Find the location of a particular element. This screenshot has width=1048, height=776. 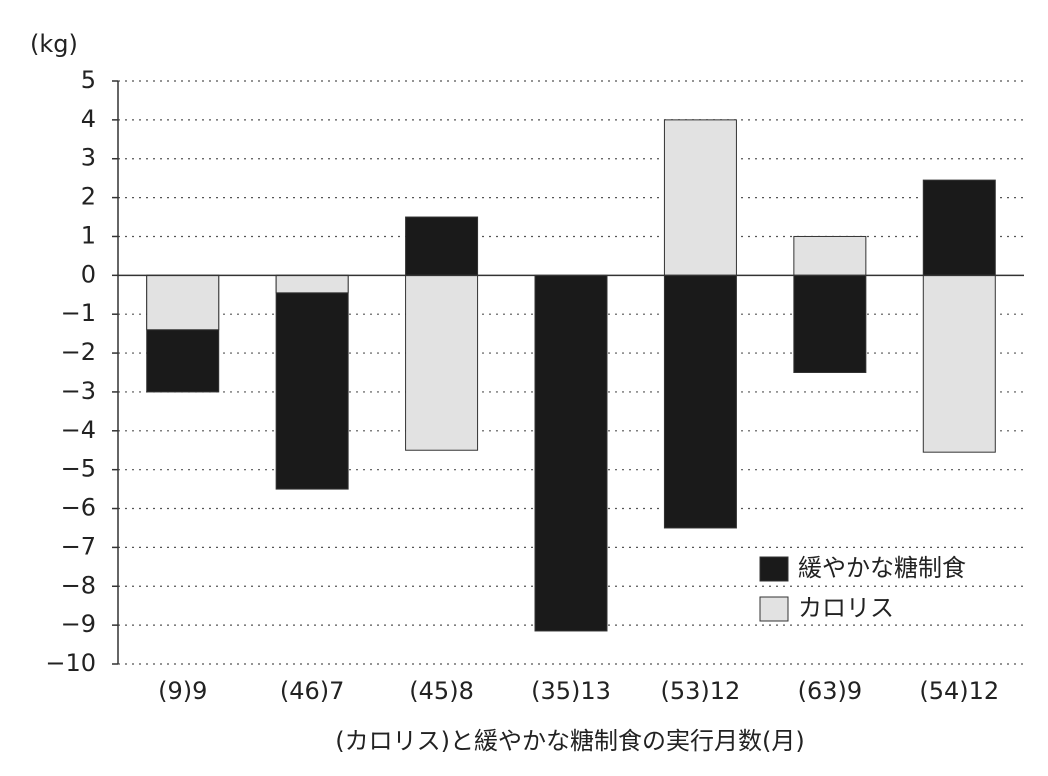

y-tick-label: −10 is located at coordinates (70, 663).